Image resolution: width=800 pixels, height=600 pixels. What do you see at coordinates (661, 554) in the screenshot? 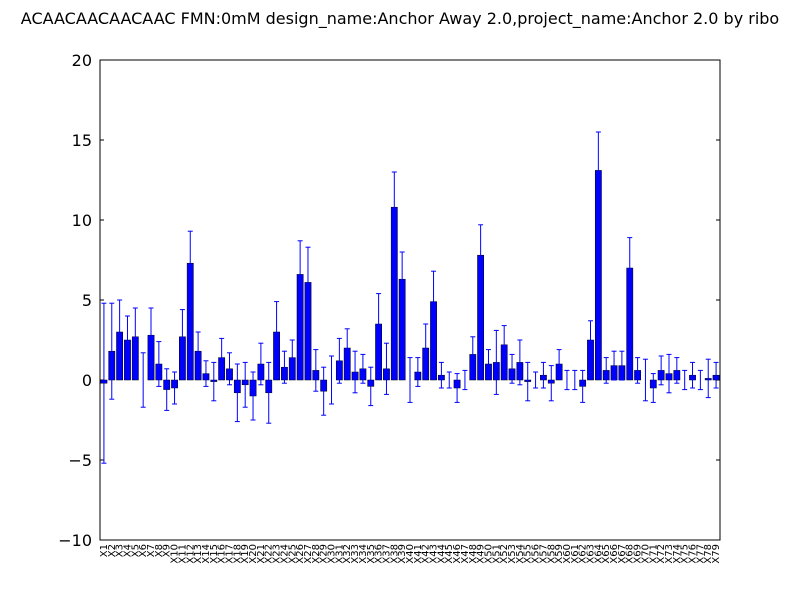
I see `x-tick-label: X72` at bounding box center [661, 554].